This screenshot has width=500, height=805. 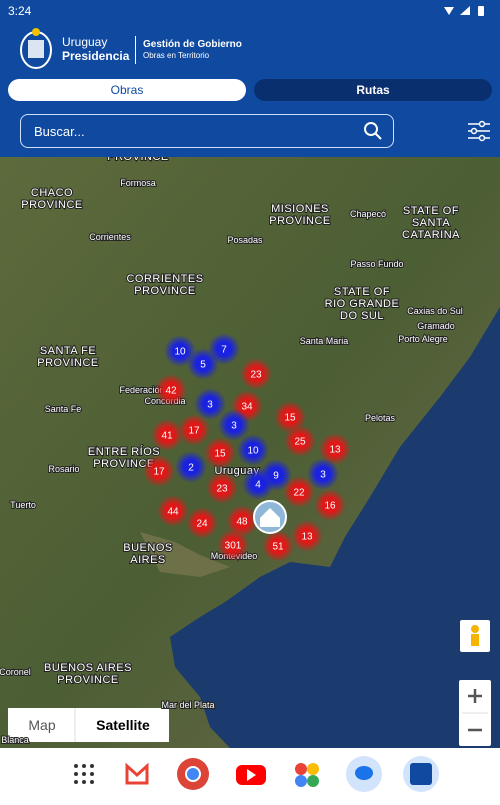 What do you see at coordinates (373, 90) in the screenshot?
I see `tab: Rutas` at bounding box center [373, 90].